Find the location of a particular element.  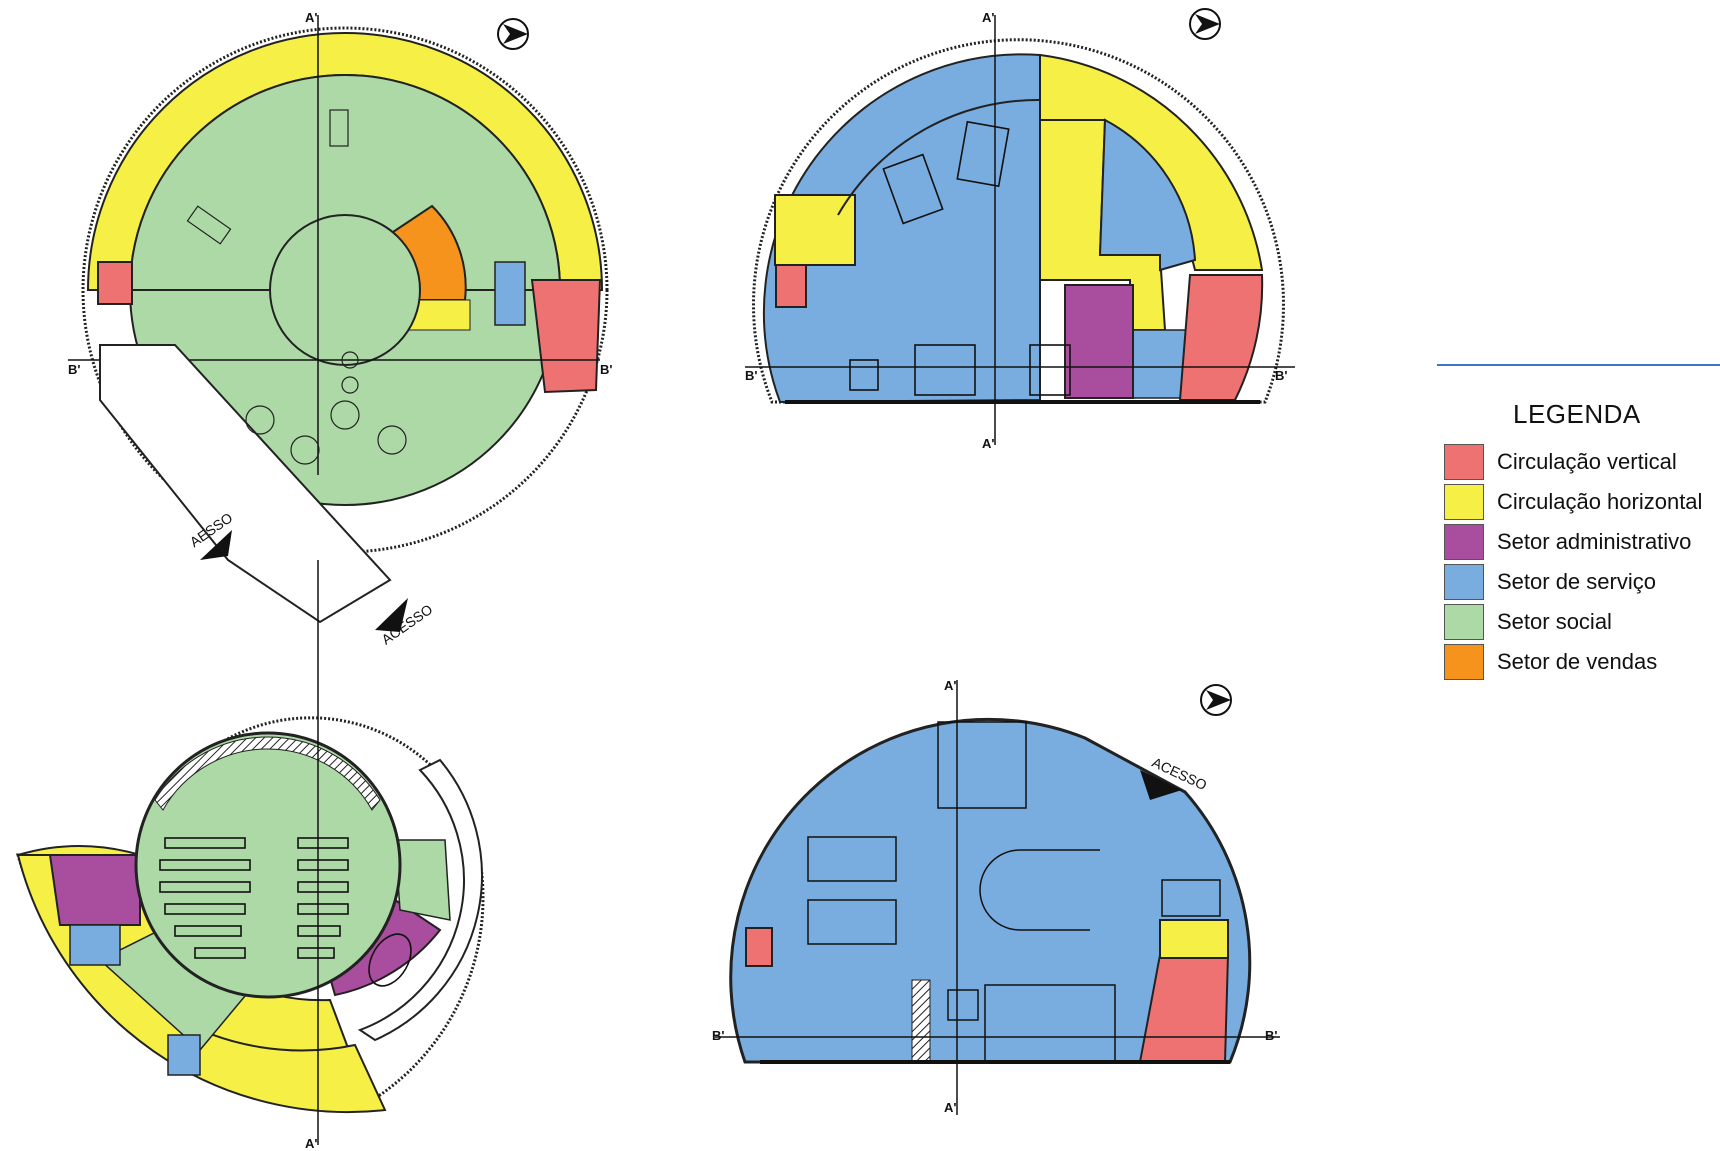

plan2-auditorium is located at coordinates (268, 865).